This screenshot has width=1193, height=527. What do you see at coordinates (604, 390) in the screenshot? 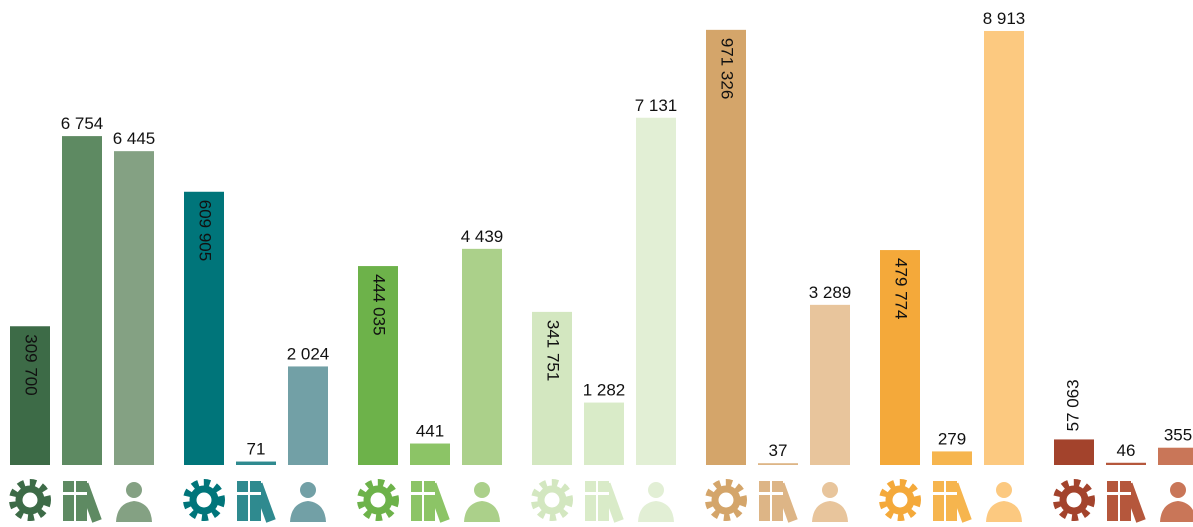
I see `value-label: 1 282` at bounding box center [604, 390].